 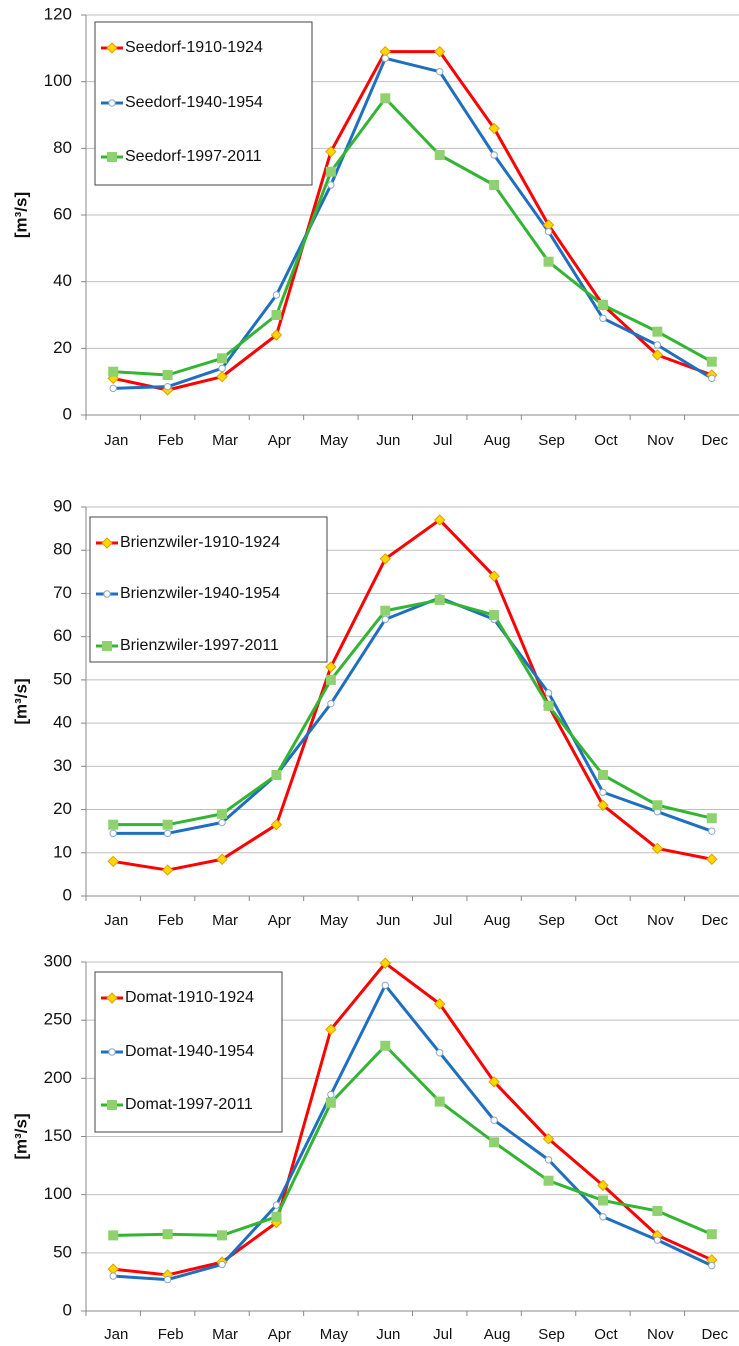 I want to click on y-axis-label: [m³/s], so click(x=20, y=1136).